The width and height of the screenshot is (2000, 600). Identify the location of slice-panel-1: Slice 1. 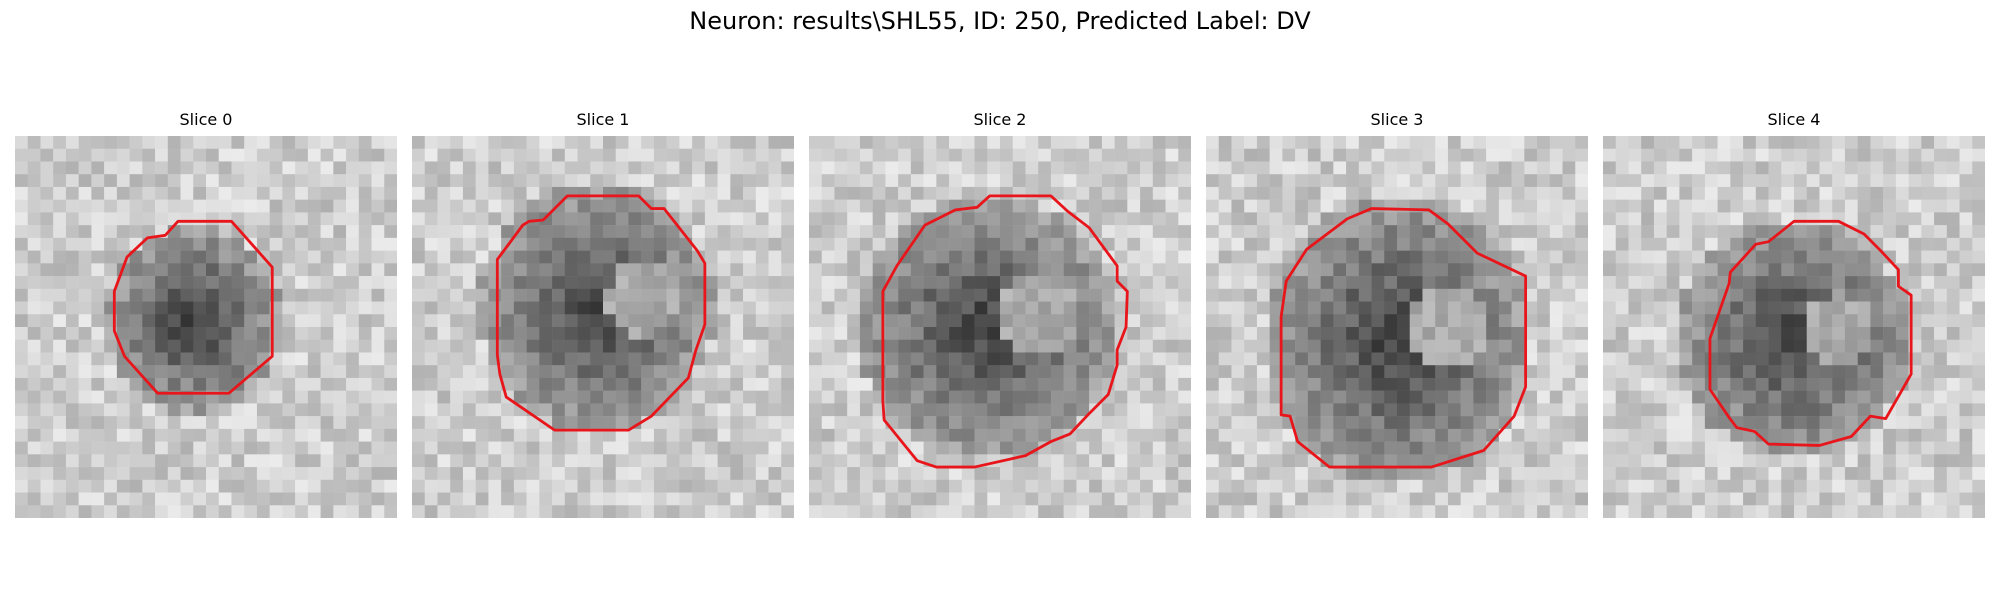
(603, 313).